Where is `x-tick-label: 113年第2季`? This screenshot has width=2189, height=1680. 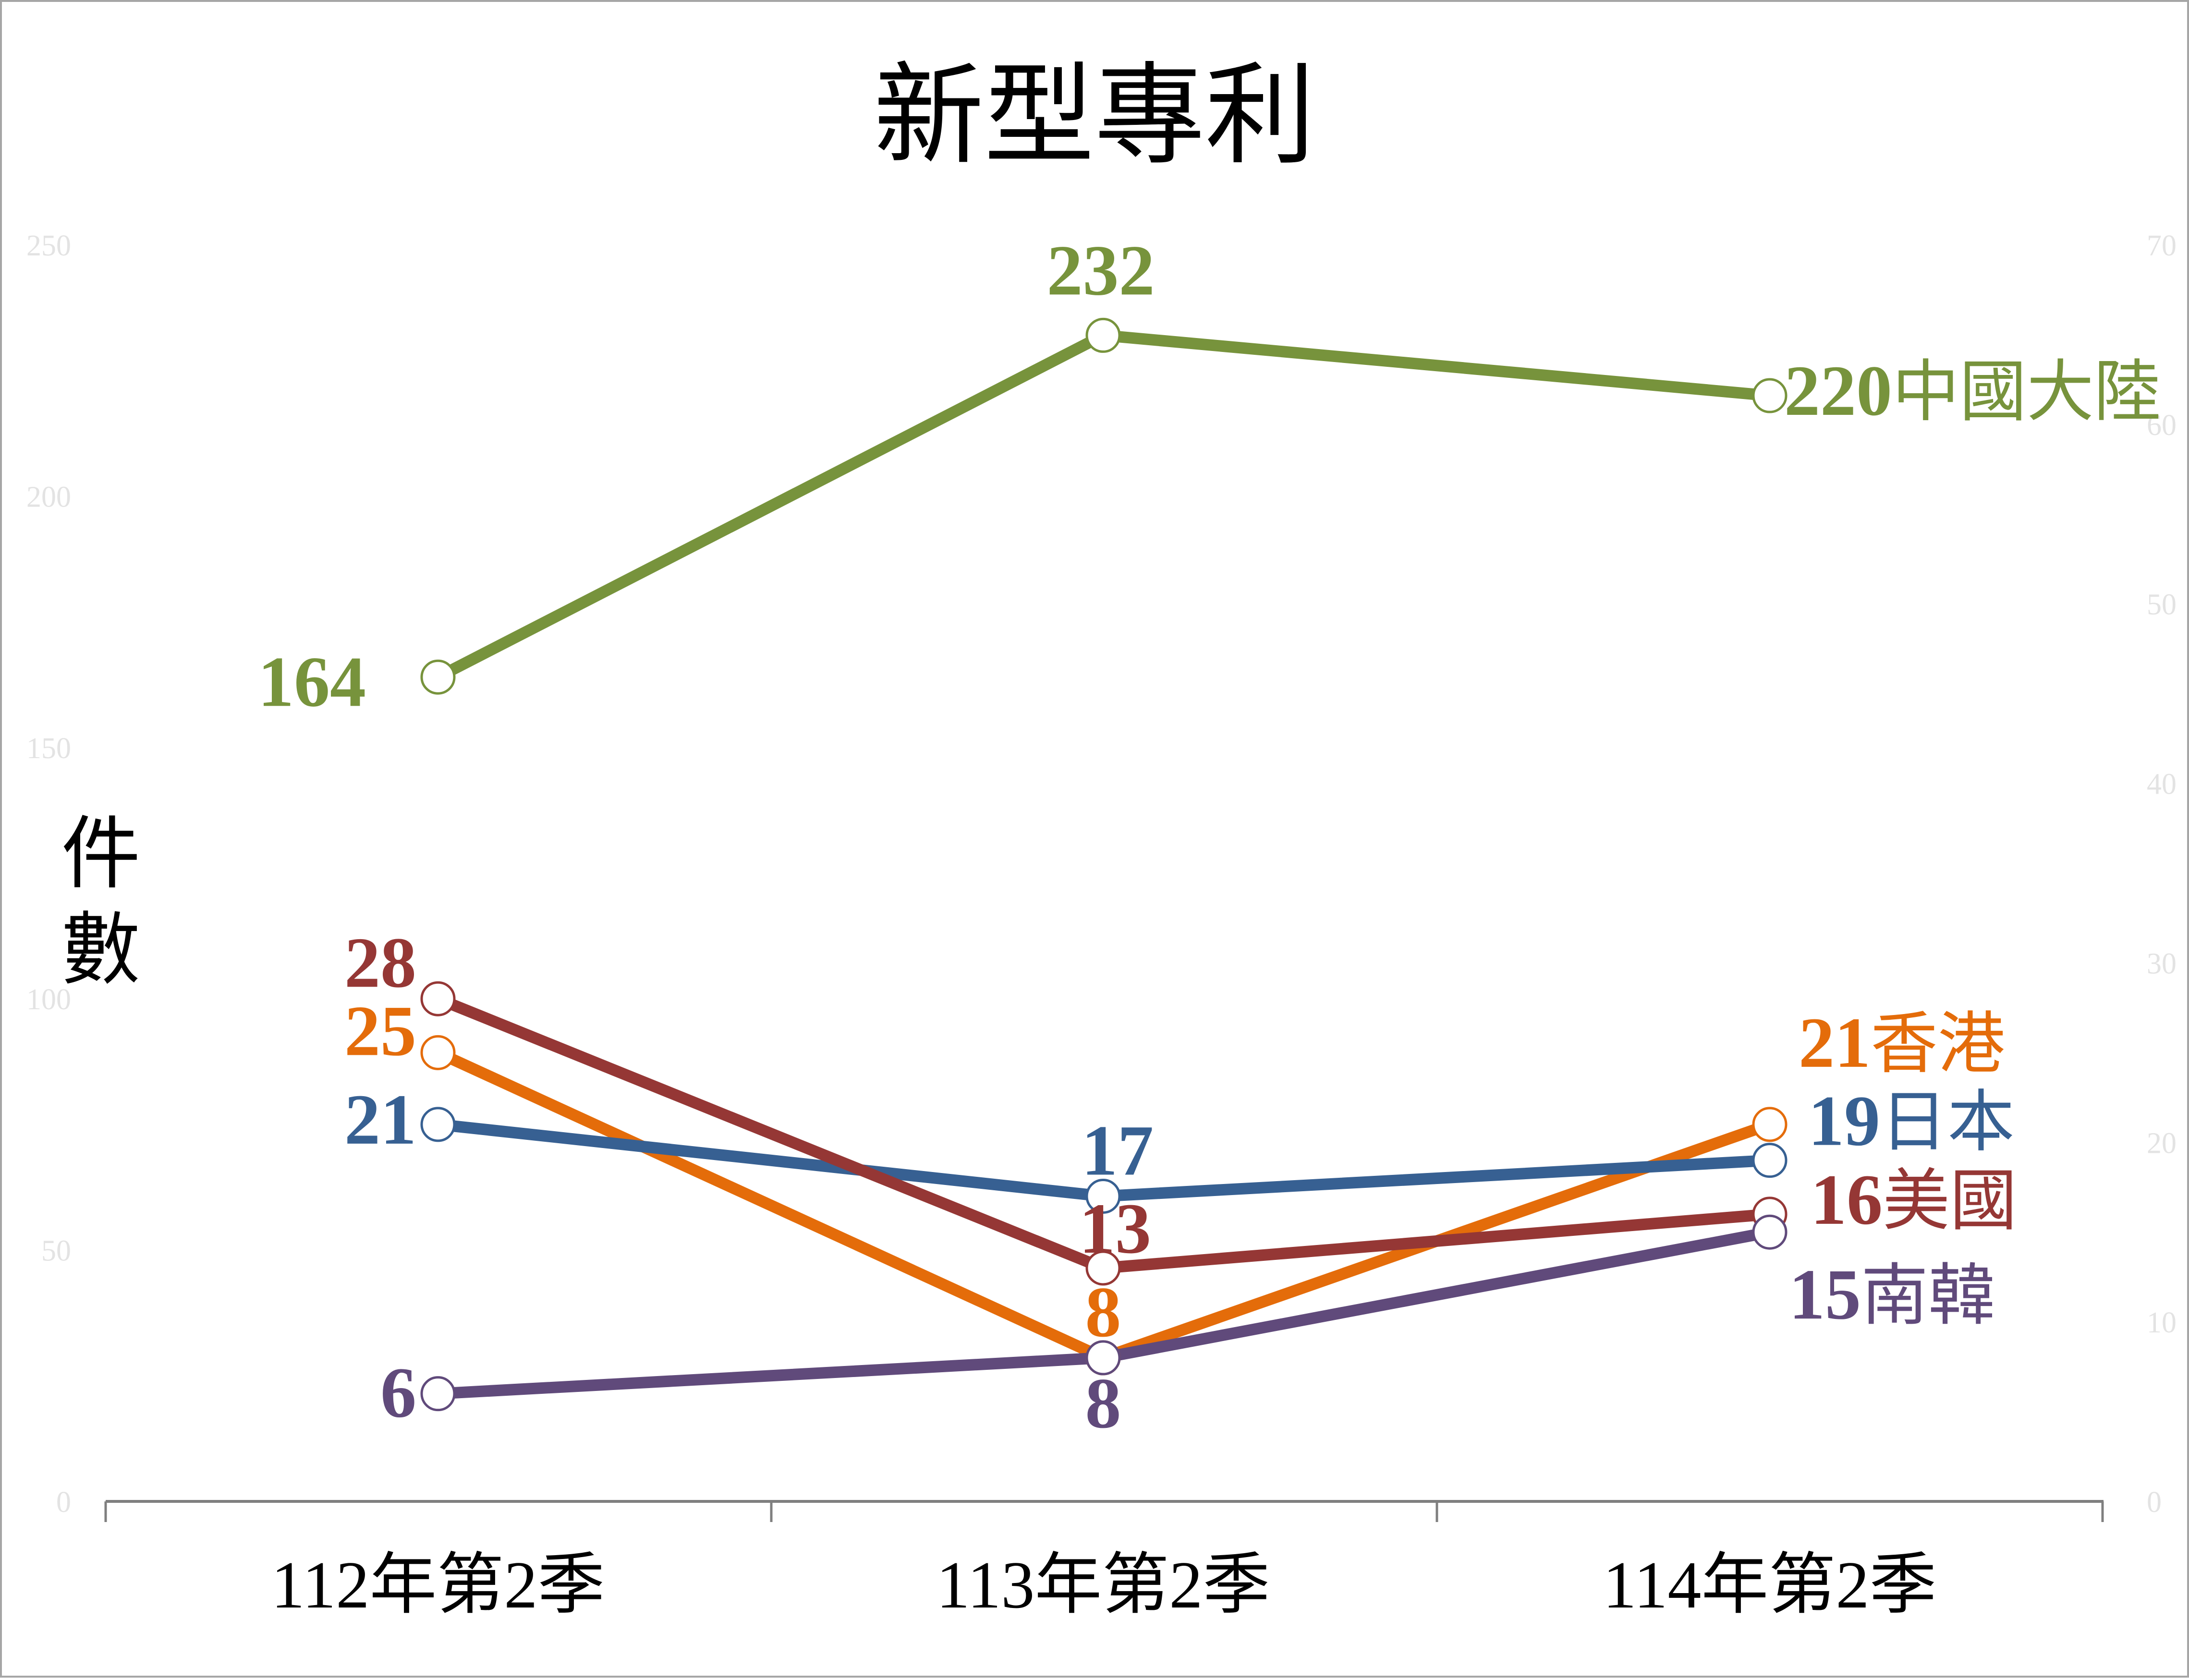
x-tick-label: 113年第2季 is located at coordinates (1103, 1585).